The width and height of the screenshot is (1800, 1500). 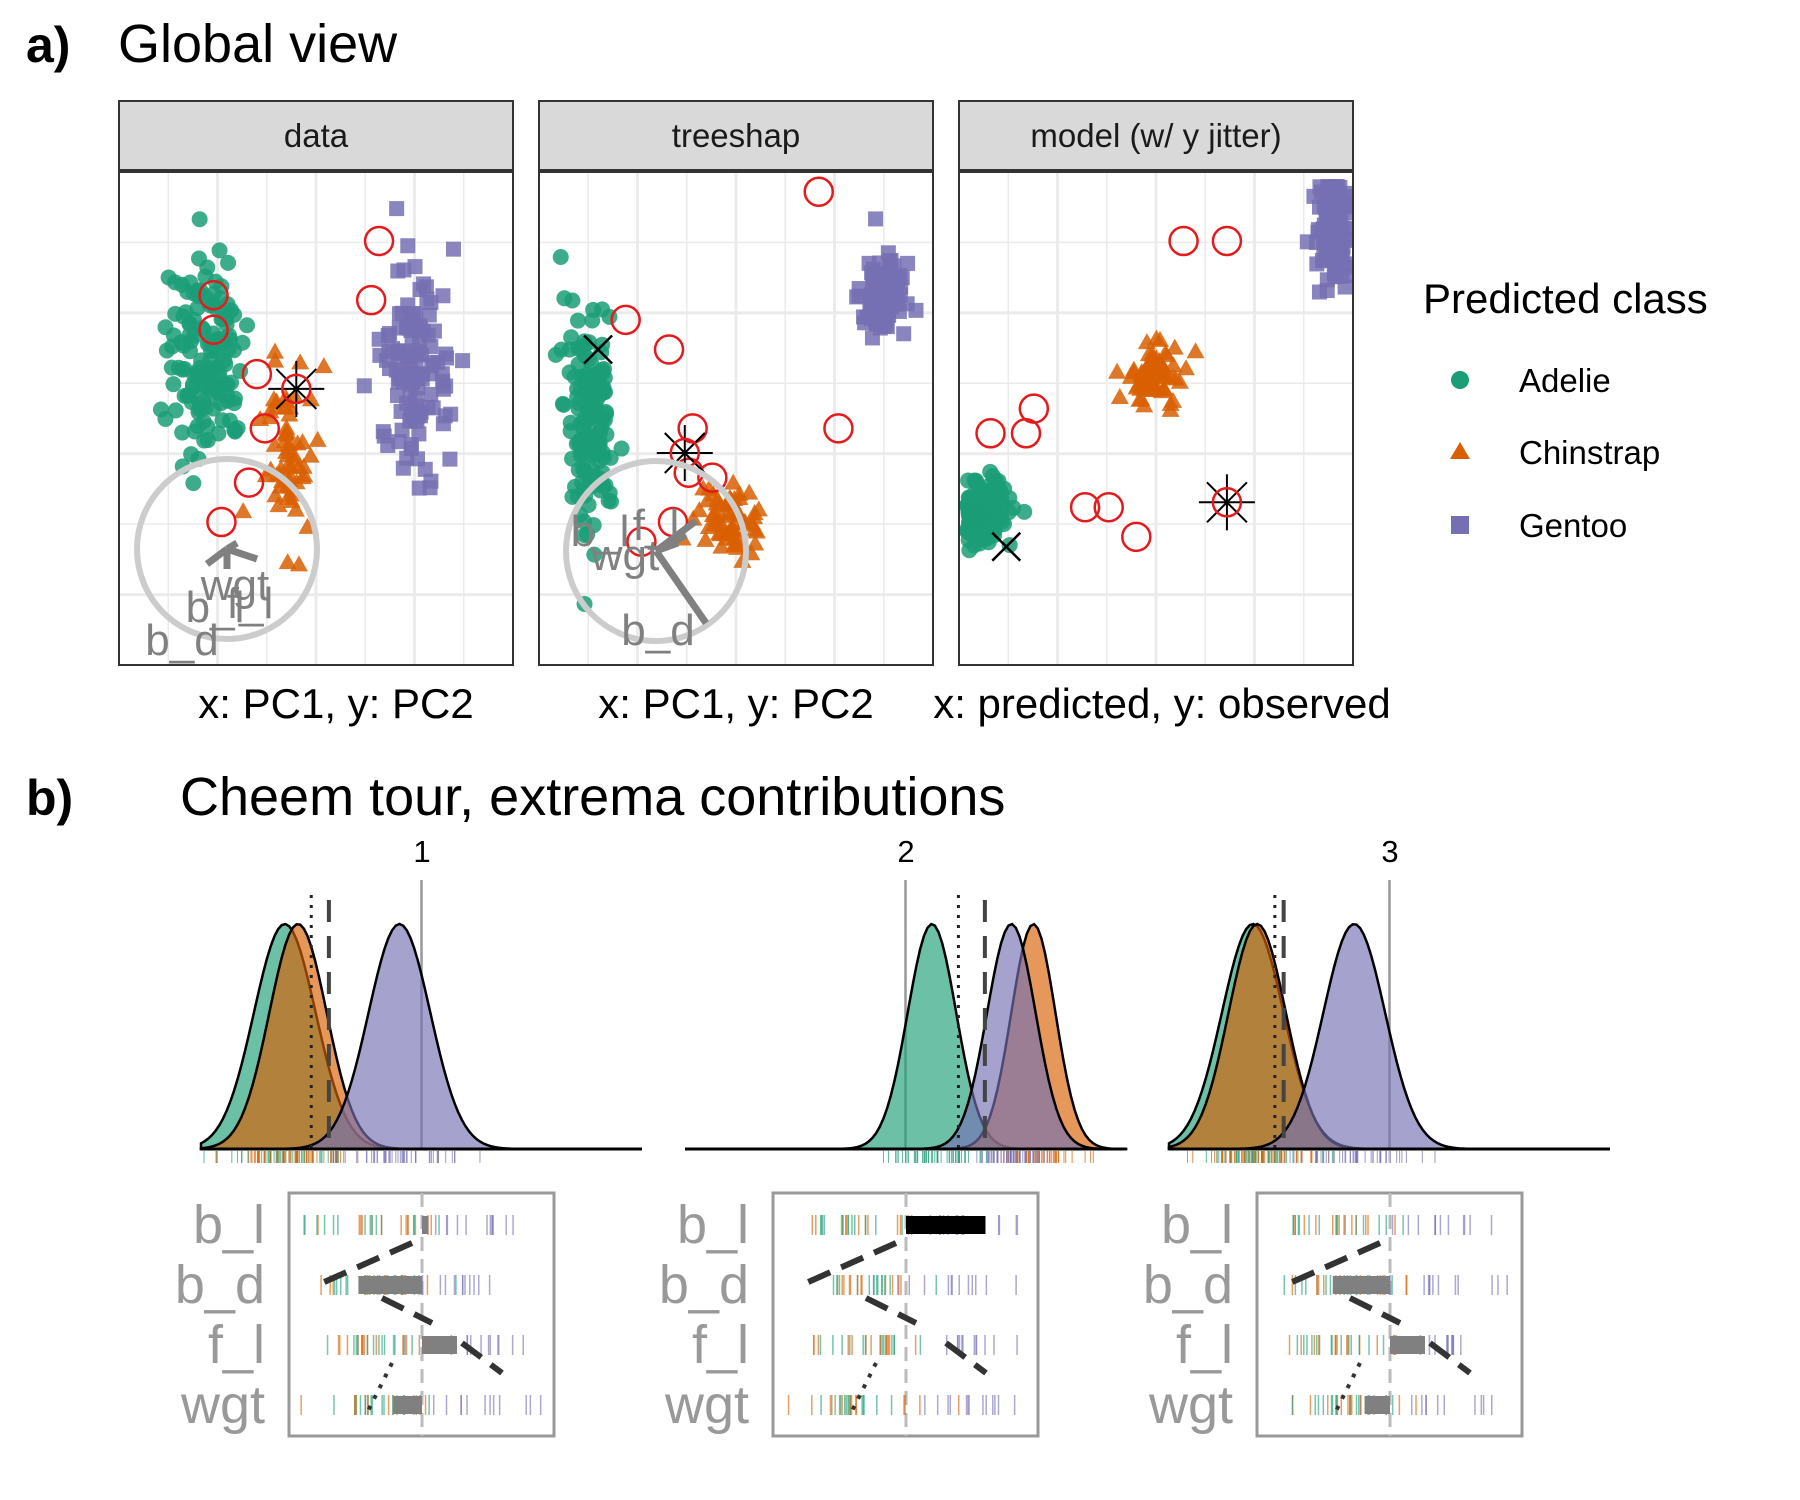 I want to click on tour-path, so click(x=896, y=1327).